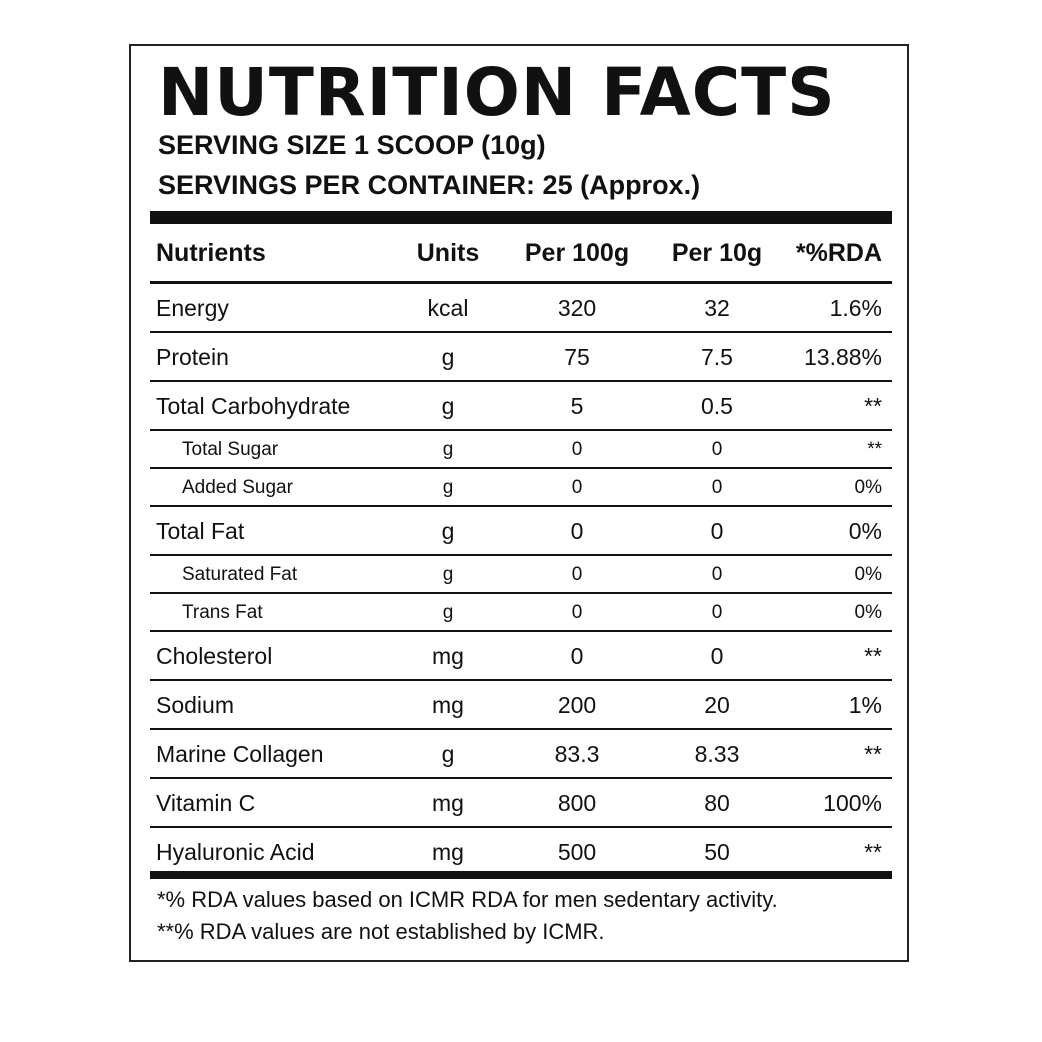 The height and width of the screenshot is (1042, 1042). I want to click on nutrient-name: Cholesterol, so click(214, 656).